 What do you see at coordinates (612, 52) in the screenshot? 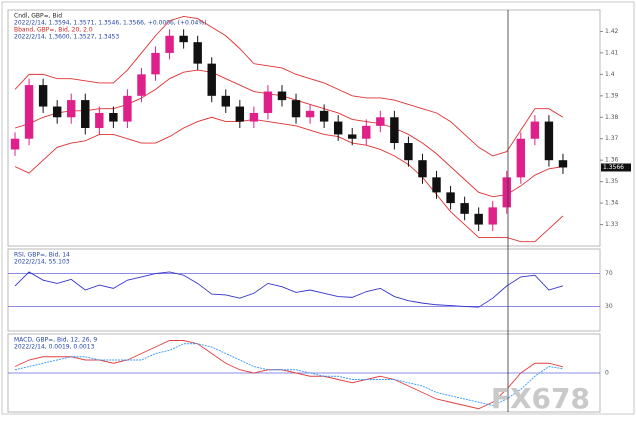
I see `y-tick-label: 1.41` at bounding box center [612, 52].